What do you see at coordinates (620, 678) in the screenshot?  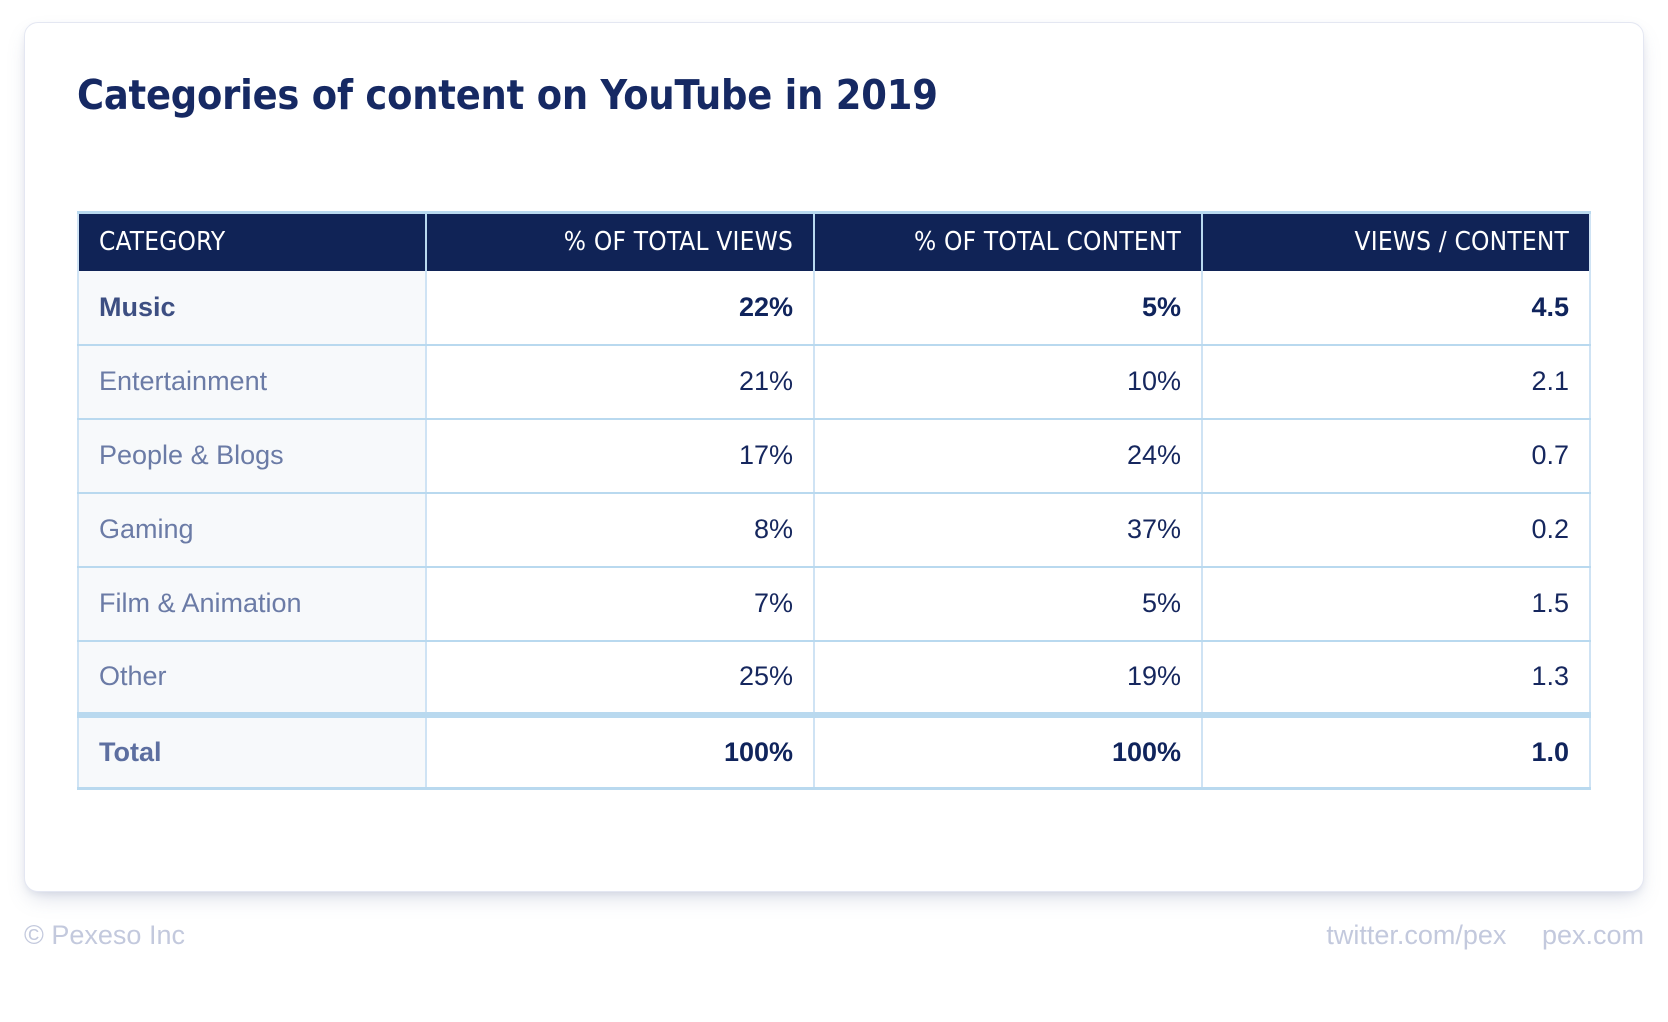 I see `cell-views-pct: 25%` at bounding box center [620, 678].